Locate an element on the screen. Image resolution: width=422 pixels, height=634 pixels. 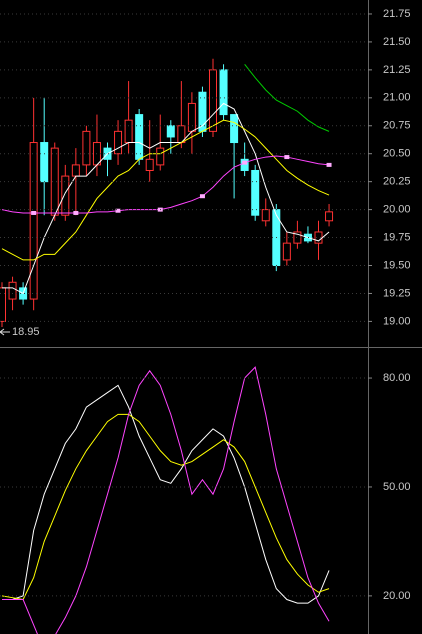
y-tick-label: 80.00 is located at coordinates (397, 378).